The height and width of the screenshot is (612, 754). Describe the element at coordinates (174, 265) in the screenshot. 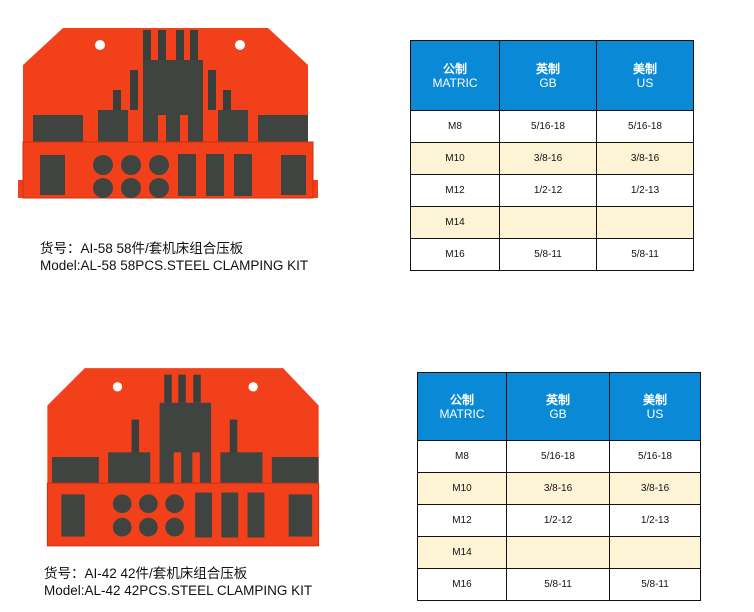

I see `caption-en: Model:AL-58 58PCS.STEEL CLAMPING KIT` at that location.